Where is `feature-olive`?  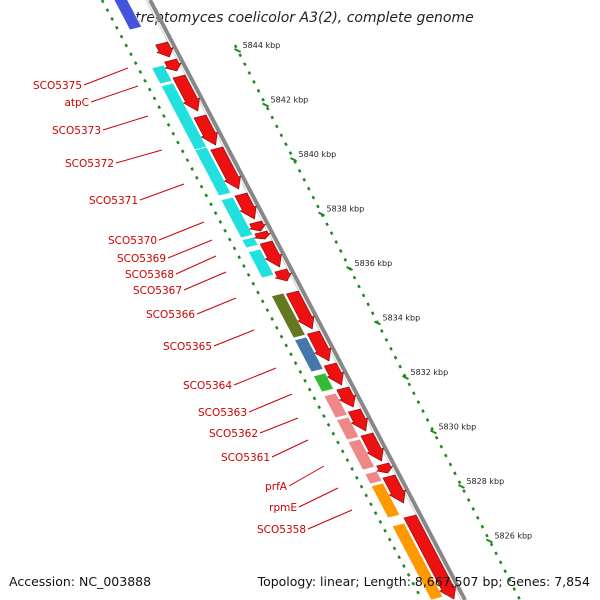 feature-olive is located at coordinates (288, 315).